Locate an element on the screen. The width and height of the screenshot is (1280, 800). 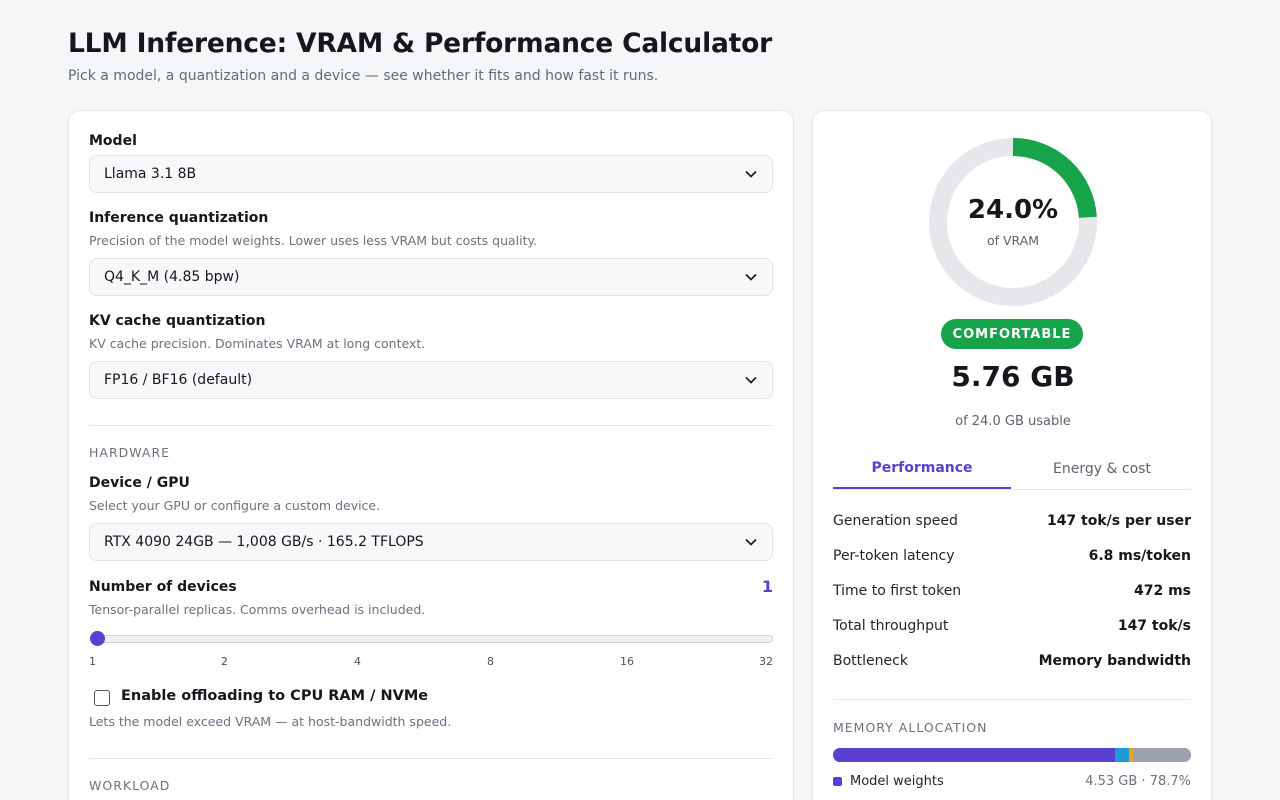
legend-swatch is located at coordinates (837, 781).